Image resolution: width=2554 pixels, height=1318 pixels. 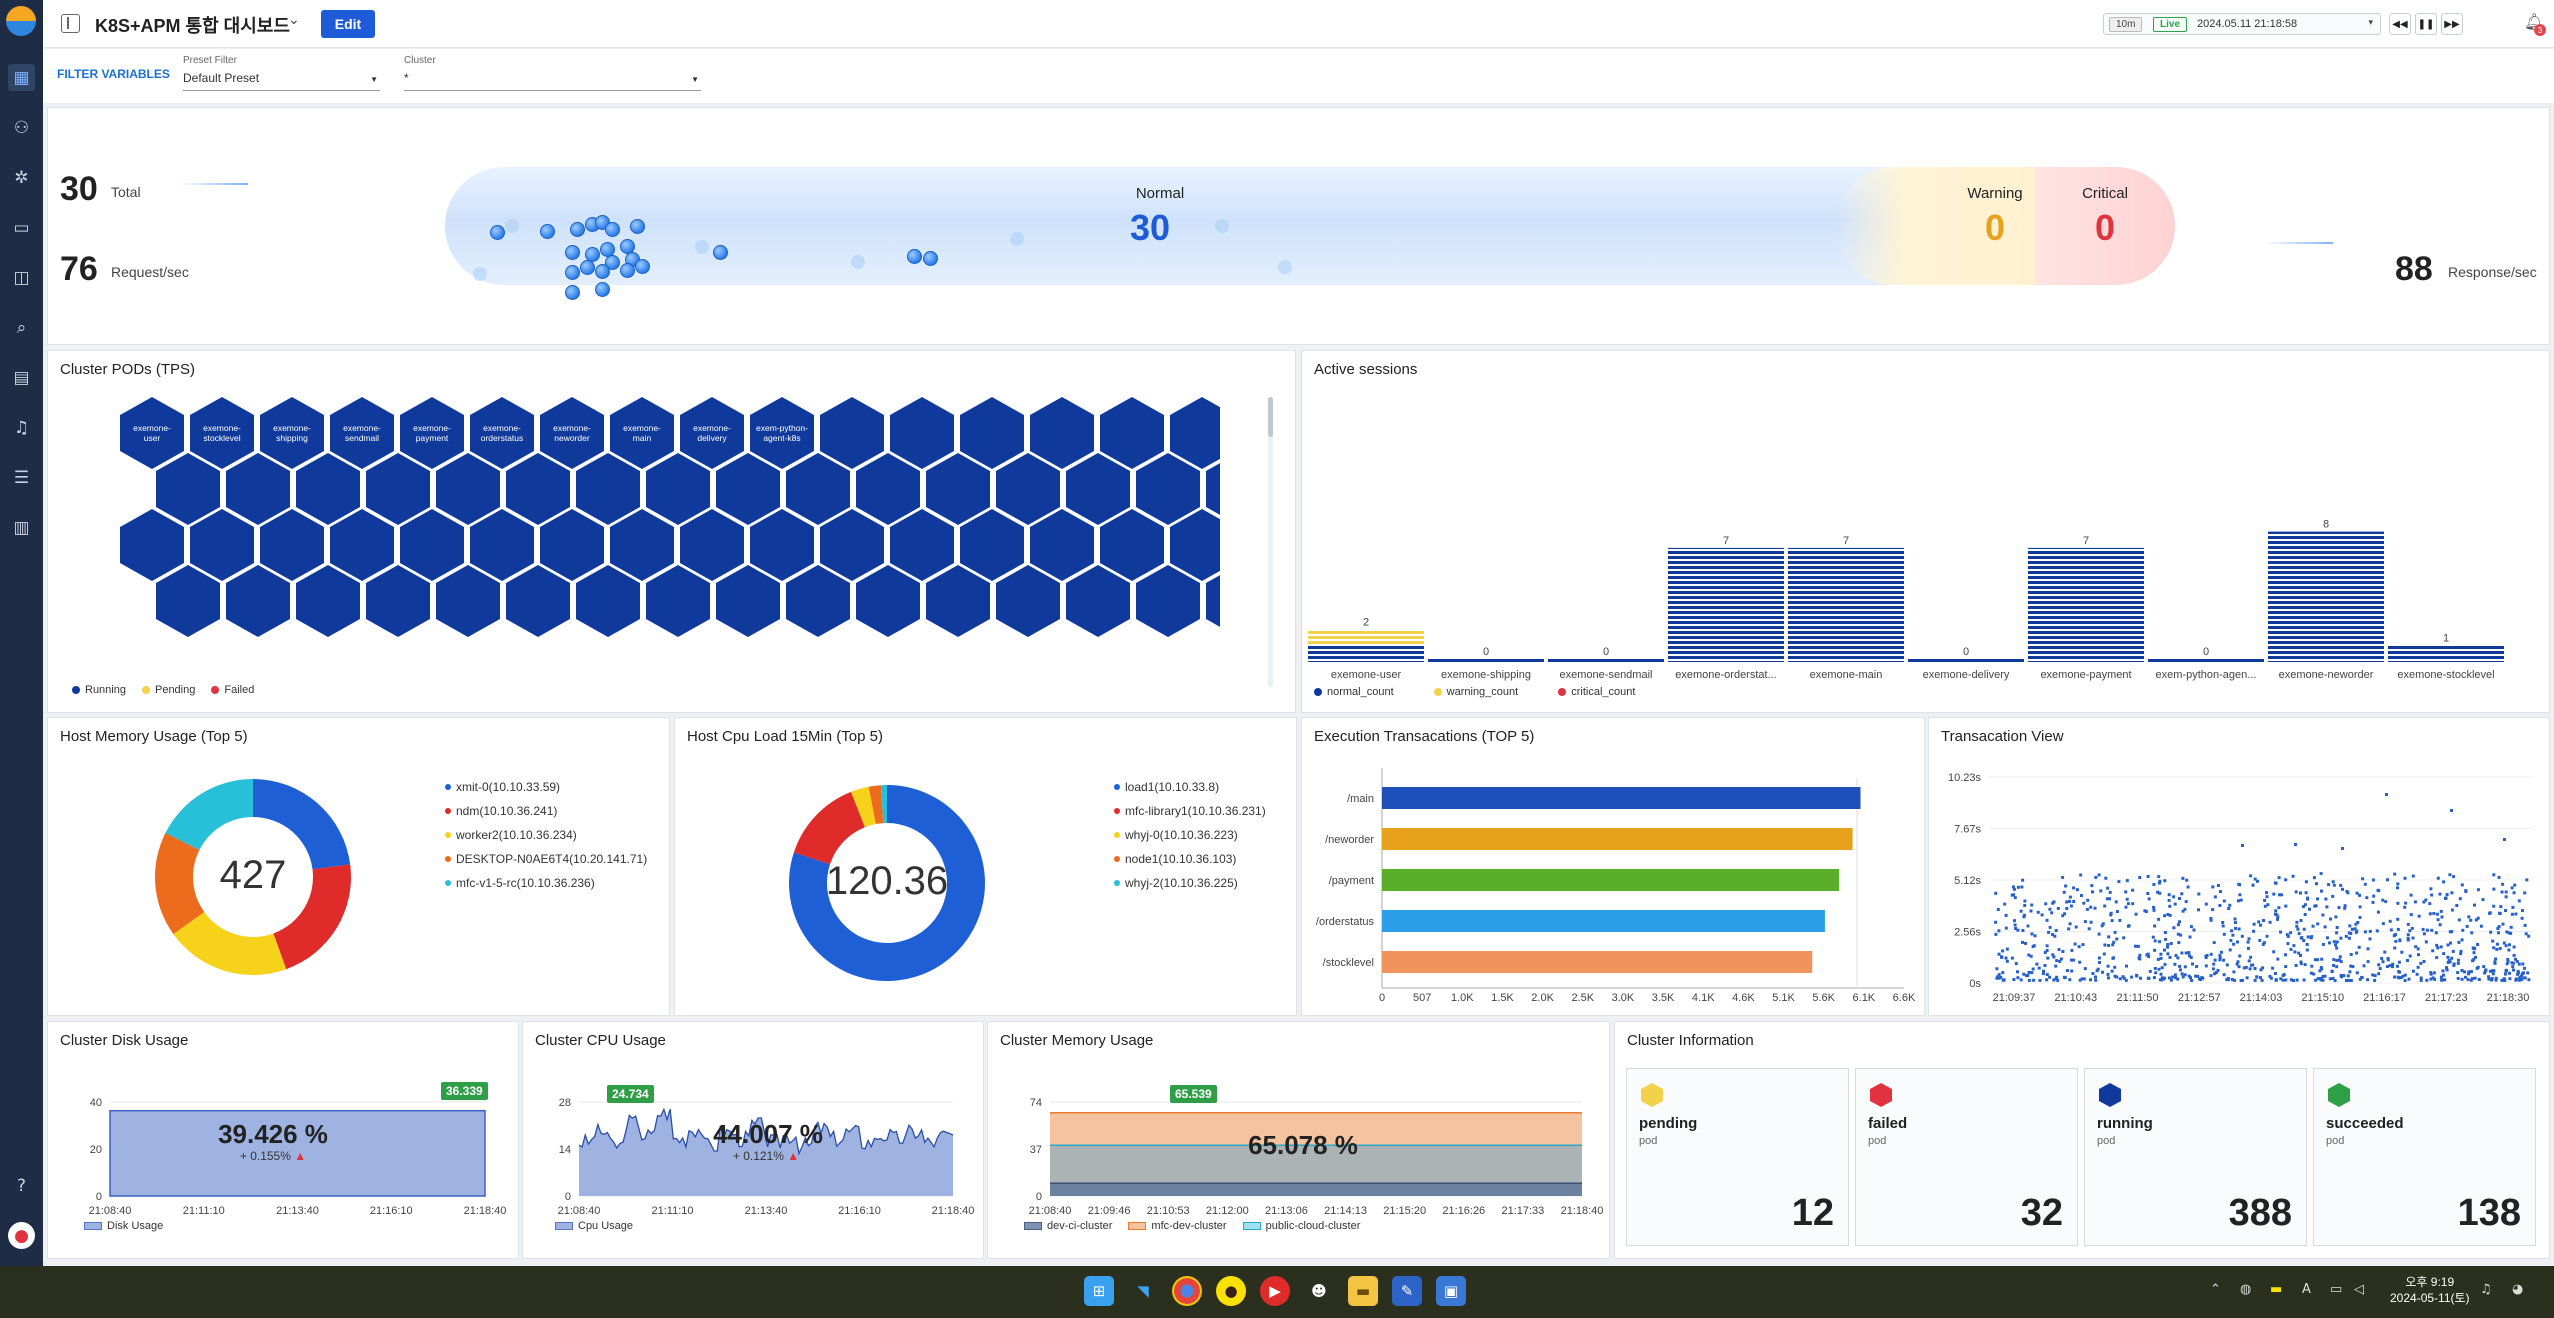 What do you see at coordinates (1596, 692) in the screenshot?
I see `legend-item-critical: critical_count` at bounding box center [1596, 692].